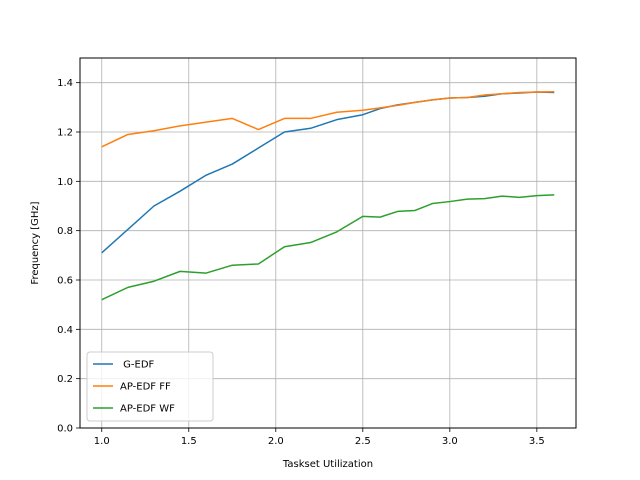 This screenshot has width=640, height=480. What do you see at coordinates (102, 441) in the screenshot?
I see `x-tick-label: 1.0` at bounding box center [102, 441].